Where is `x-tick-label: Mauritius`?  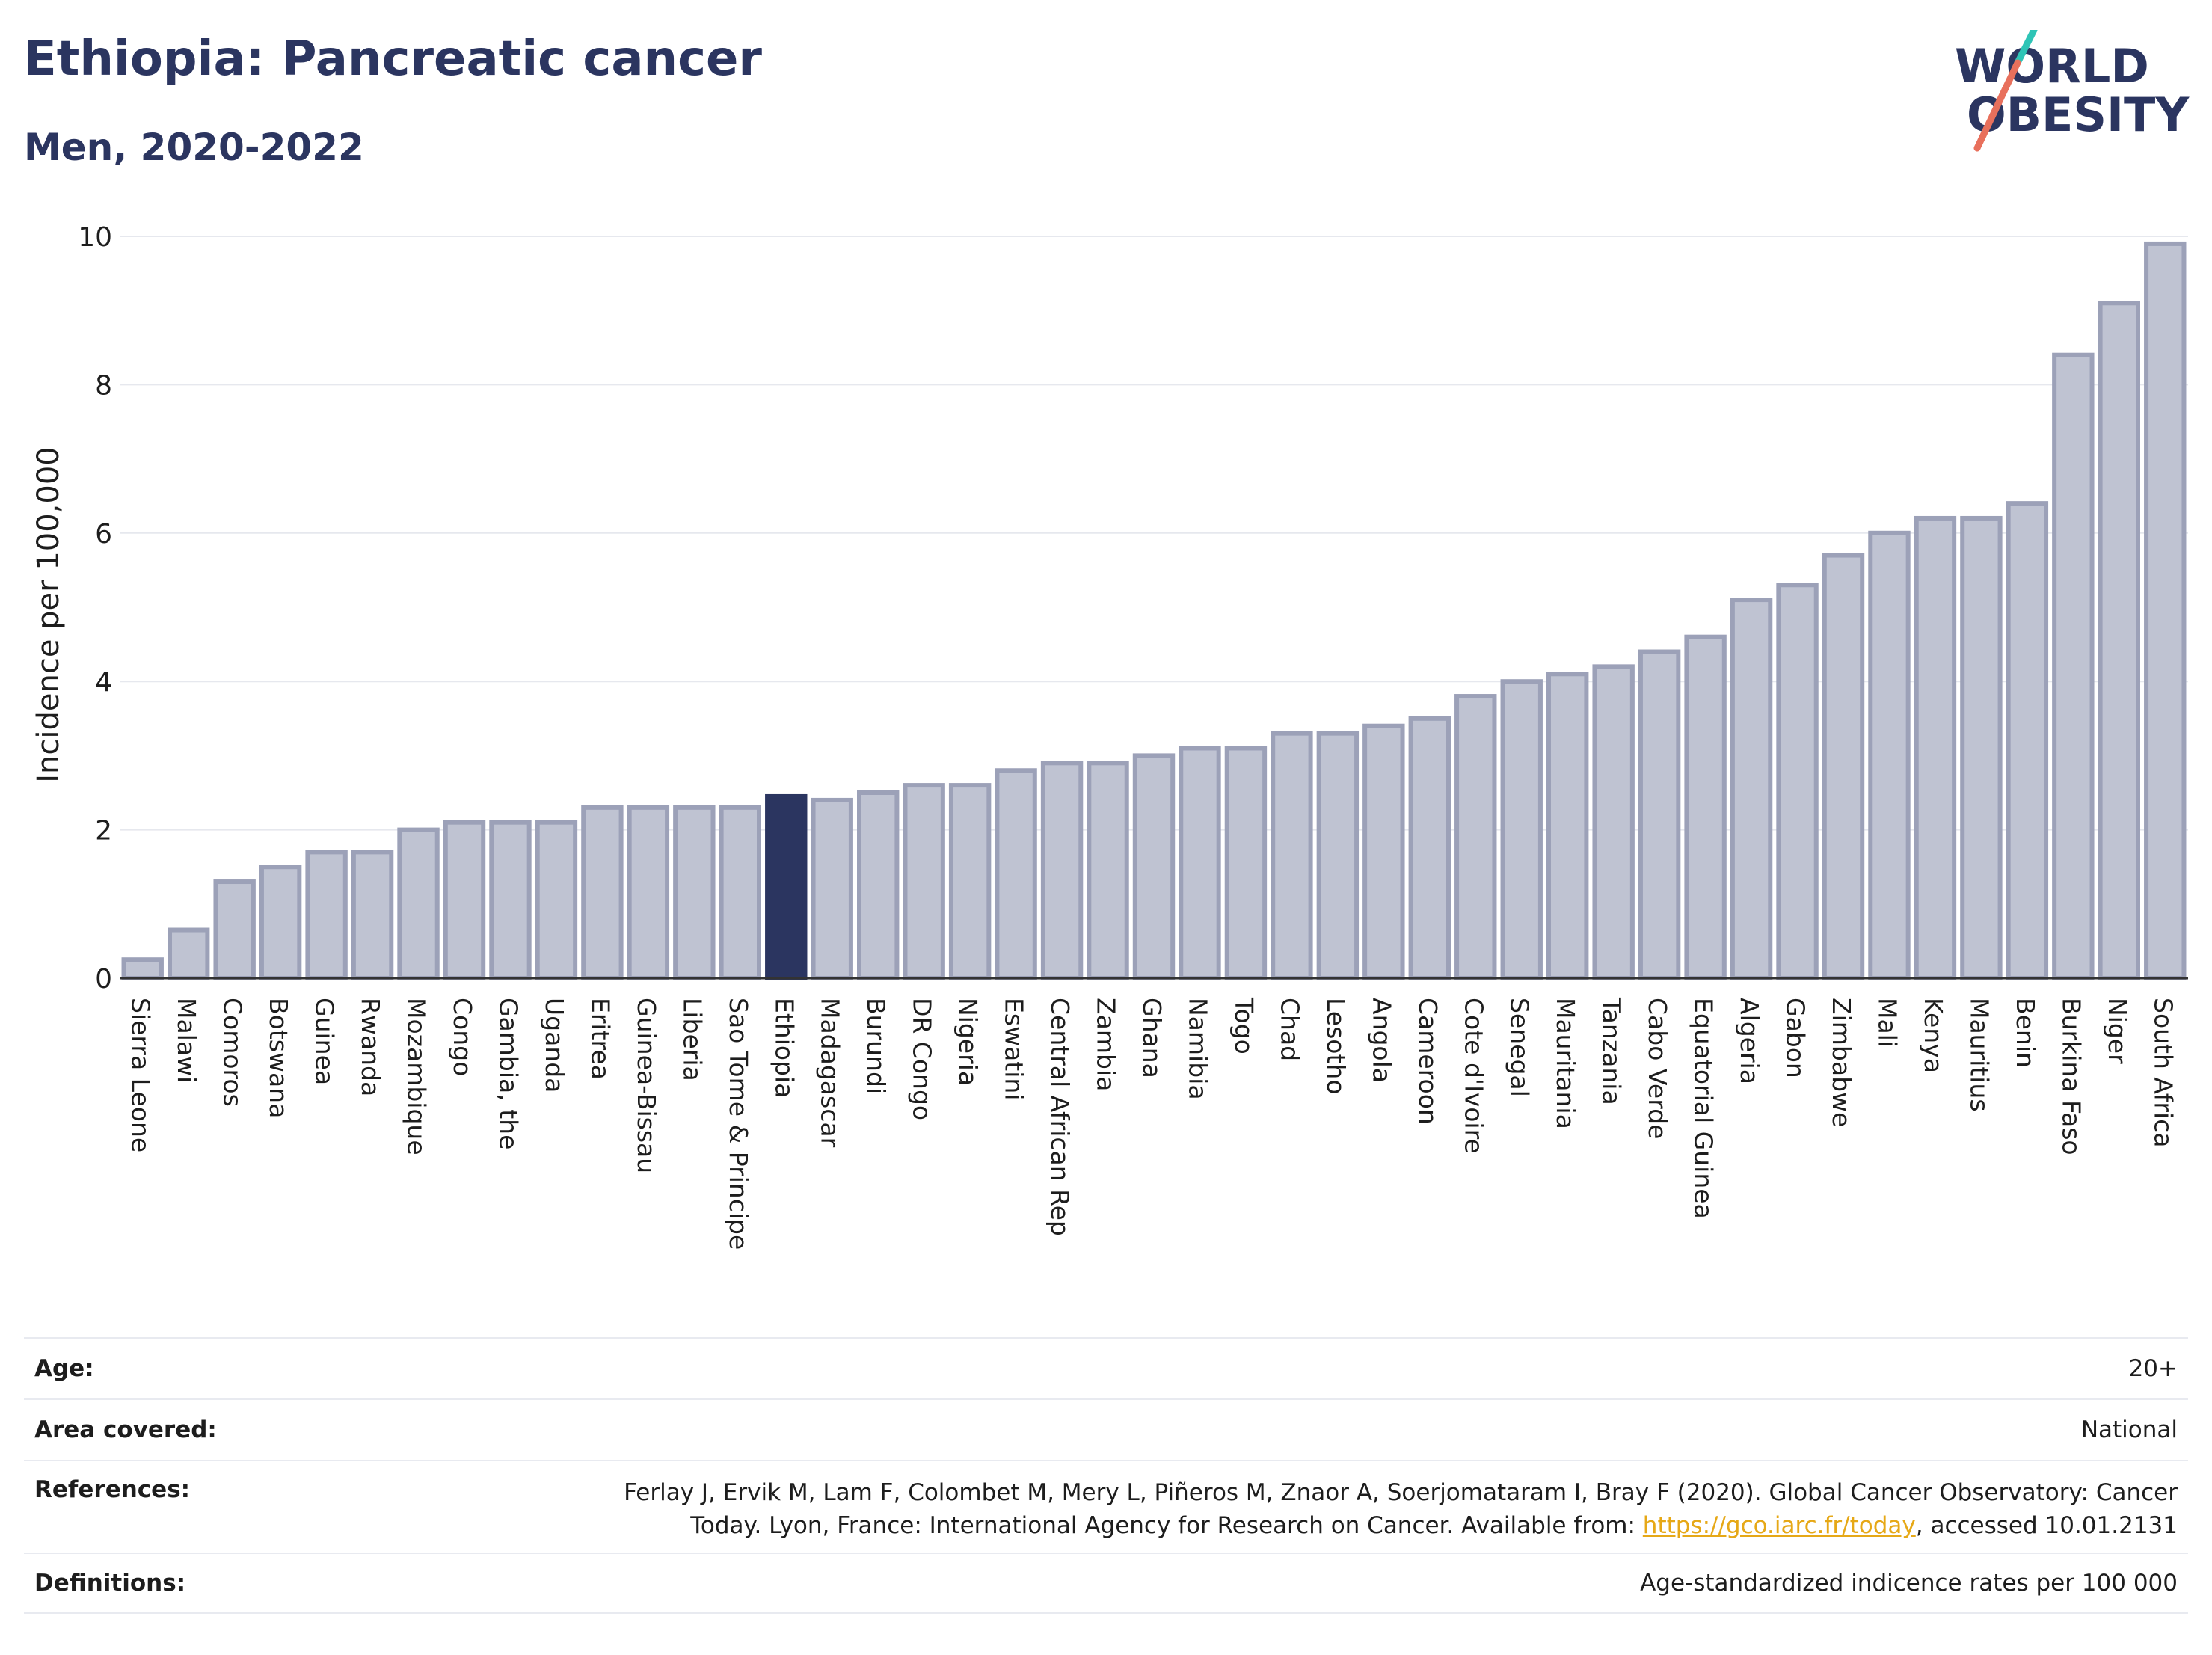
x-tick-label: Mauritius is located at coordinates (1979, 1055).